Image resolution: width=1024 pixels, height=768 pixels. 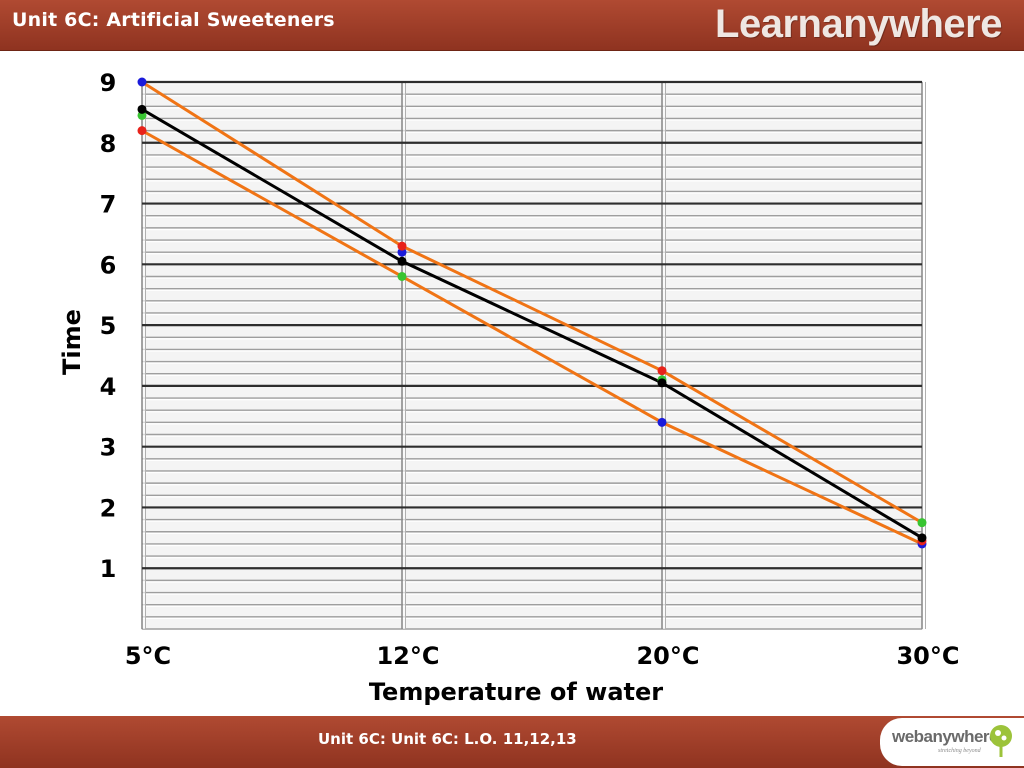 I want to click on x-axis-title: Temperature of water, so click(x=516, y=692).